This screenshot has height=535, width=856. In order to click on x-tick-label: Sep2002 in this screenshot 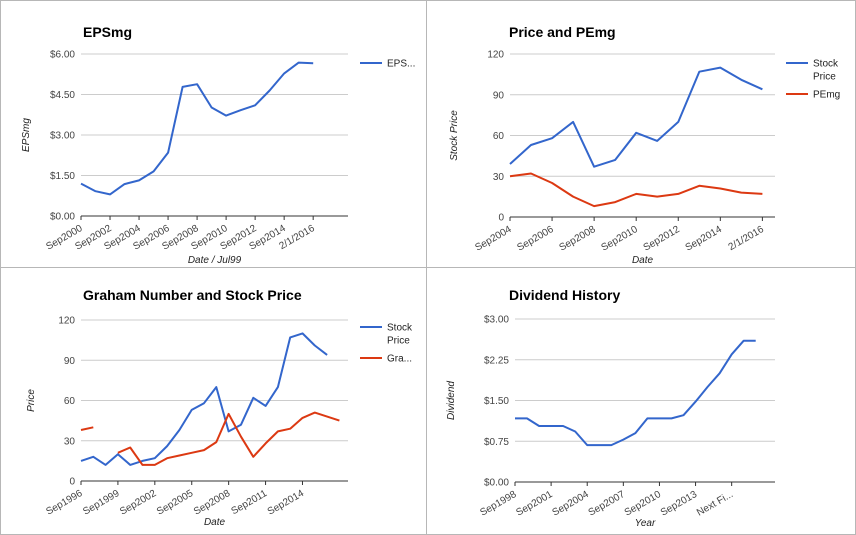, I will do `click(138, 503)`.